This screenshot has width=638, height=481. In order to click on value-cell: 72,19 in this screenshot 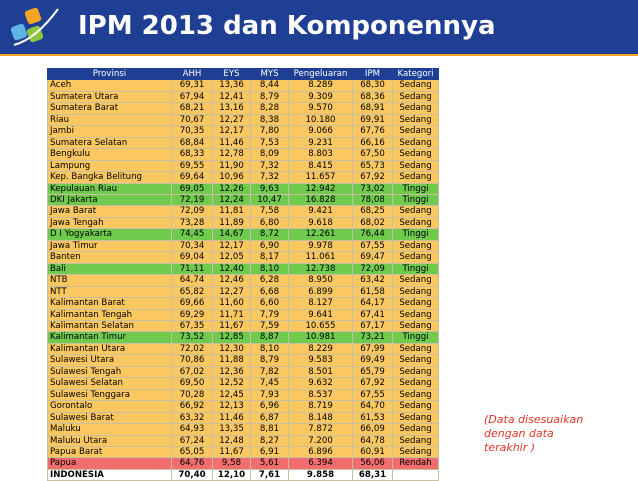, I will do `click(192, 200)`.